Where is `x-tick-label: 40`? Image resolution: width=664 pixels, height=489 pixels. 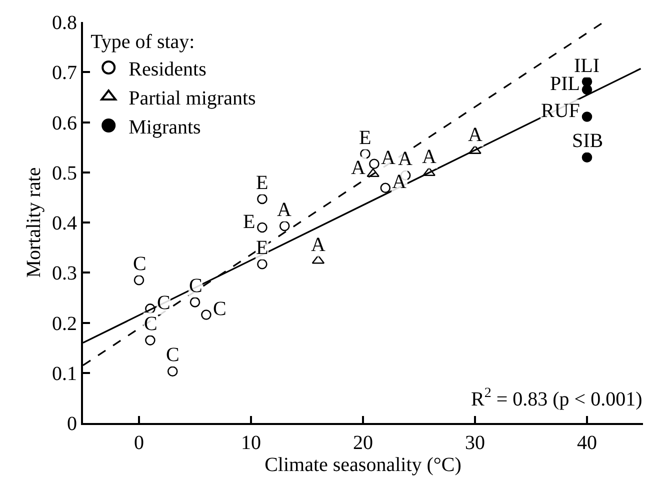 x-tick-label: 40 is located at coordinates (587, 443).